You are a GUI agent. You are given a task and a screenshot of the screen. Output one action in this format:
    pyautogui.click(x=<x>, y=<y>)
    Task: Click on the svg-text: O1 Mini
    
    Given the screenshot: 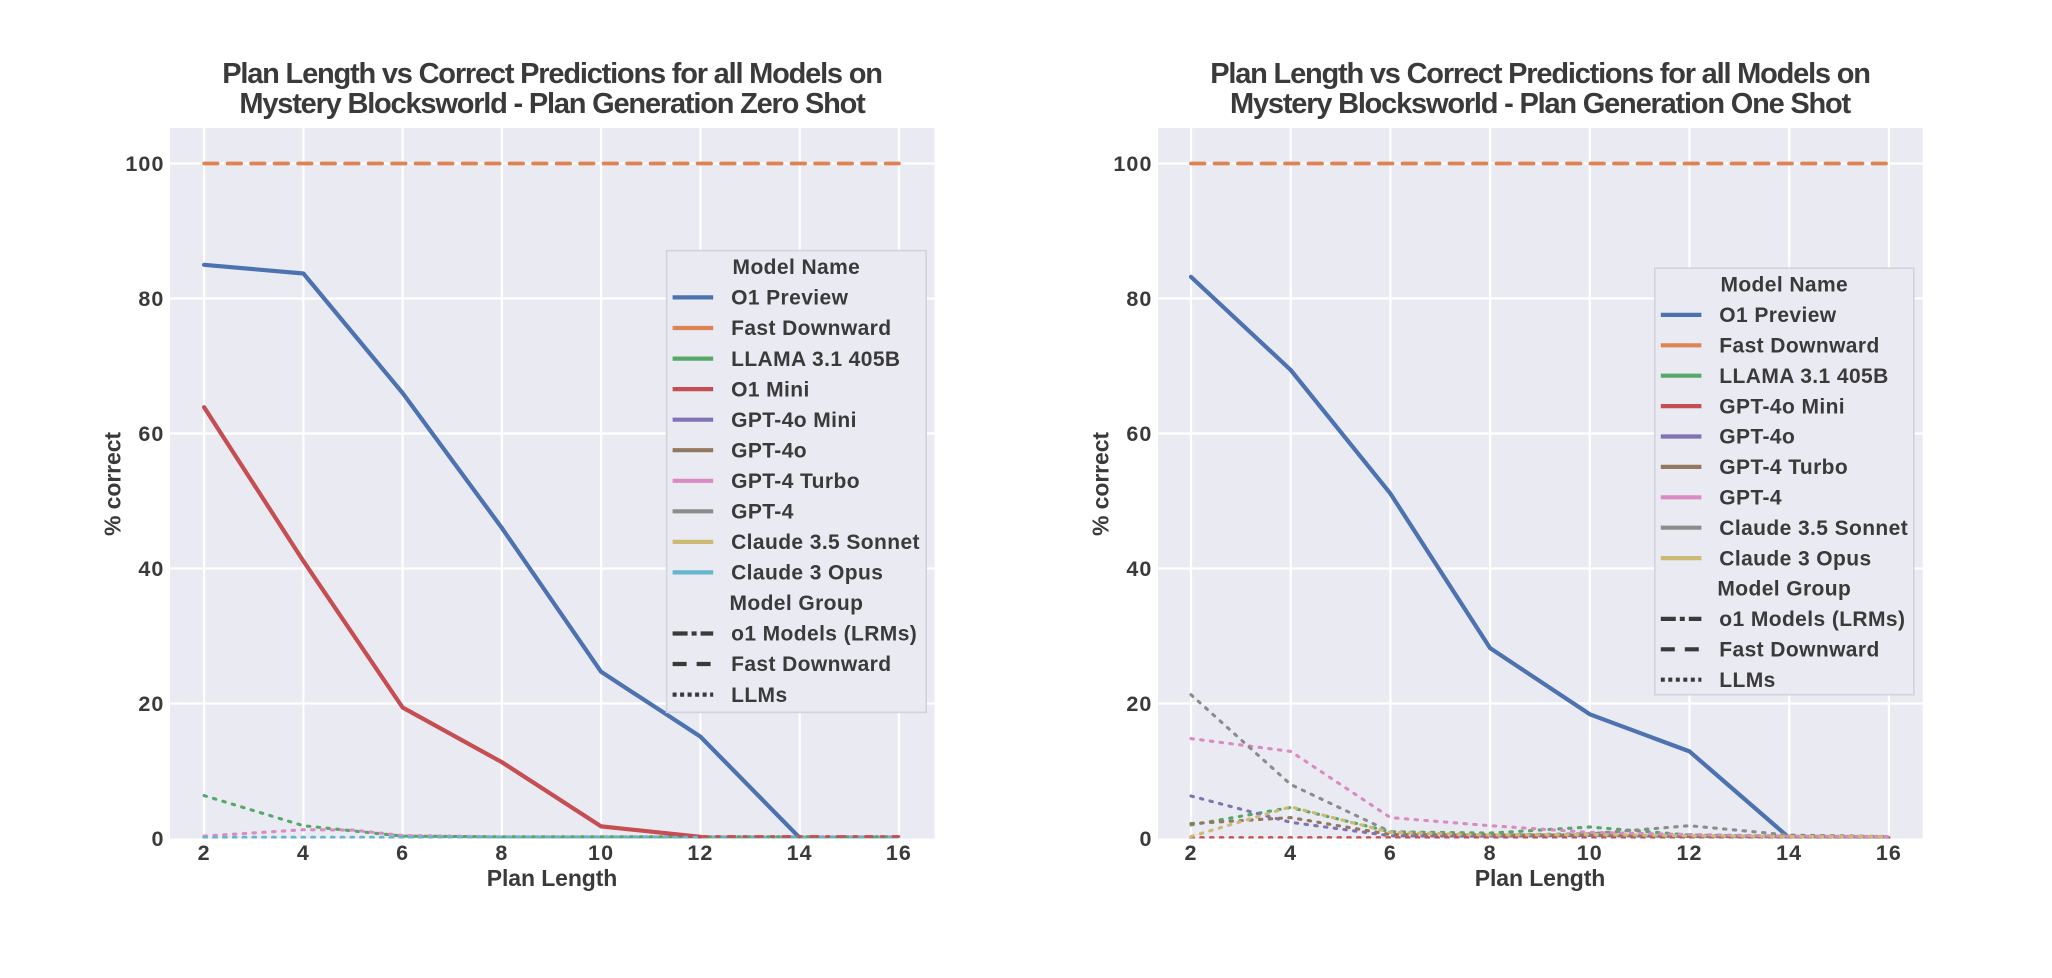 What is the action you would take?
    pyautogui.click(x=770, y=389)
    